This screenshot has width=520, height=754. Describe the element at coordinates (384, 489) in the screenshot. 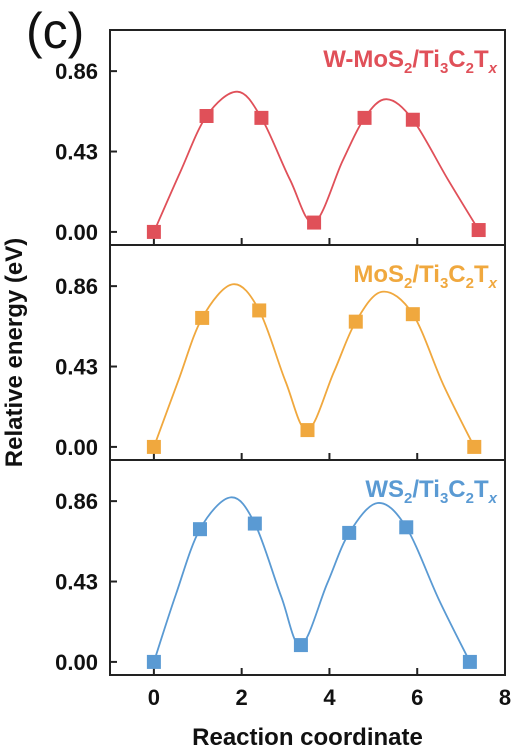

I see `label-text: WS` at that location.